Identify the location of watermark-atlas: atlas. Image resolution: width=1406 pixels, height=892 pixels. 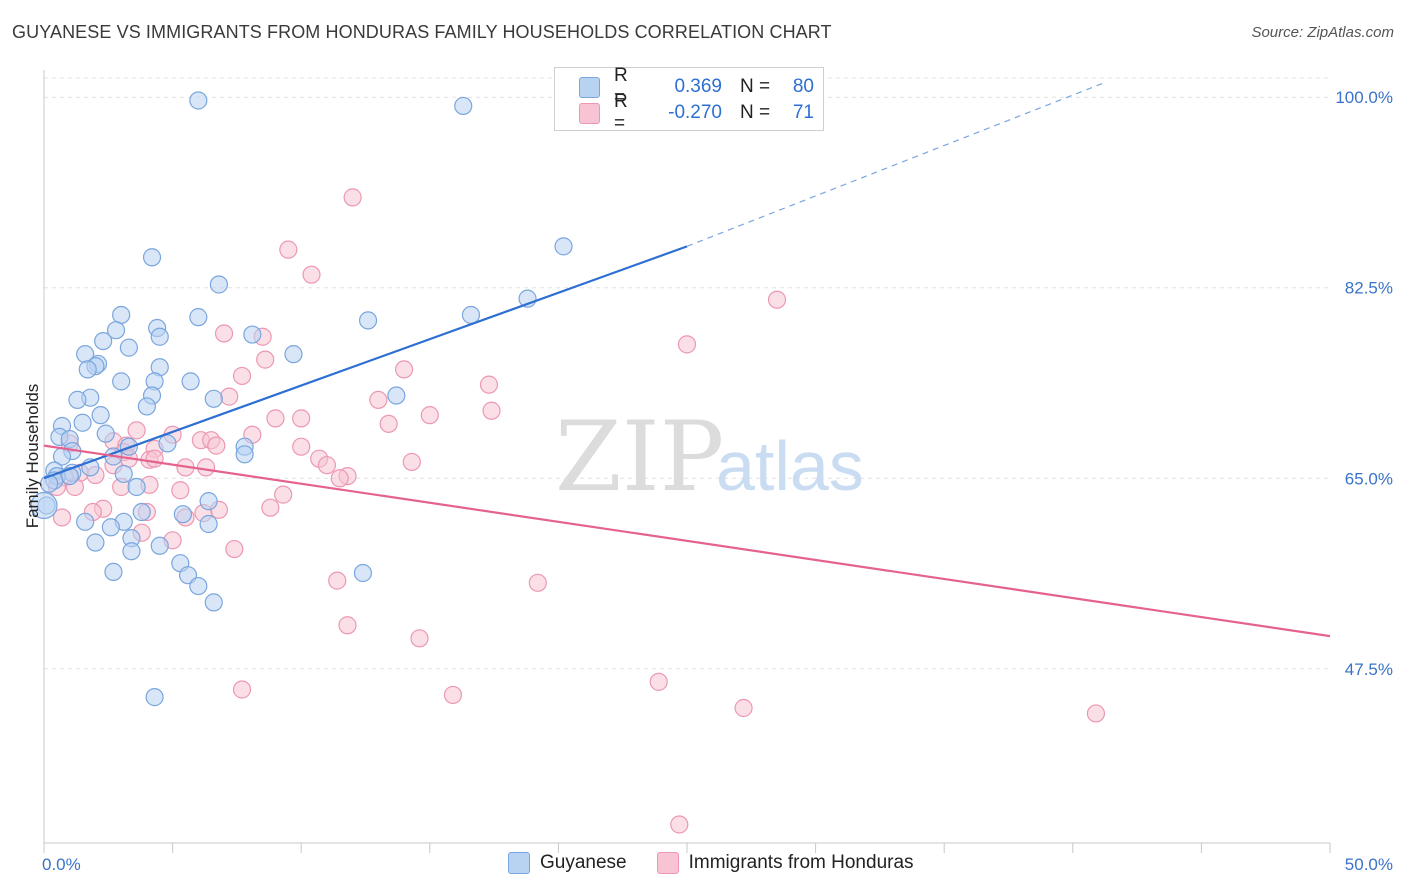
(790, 466).